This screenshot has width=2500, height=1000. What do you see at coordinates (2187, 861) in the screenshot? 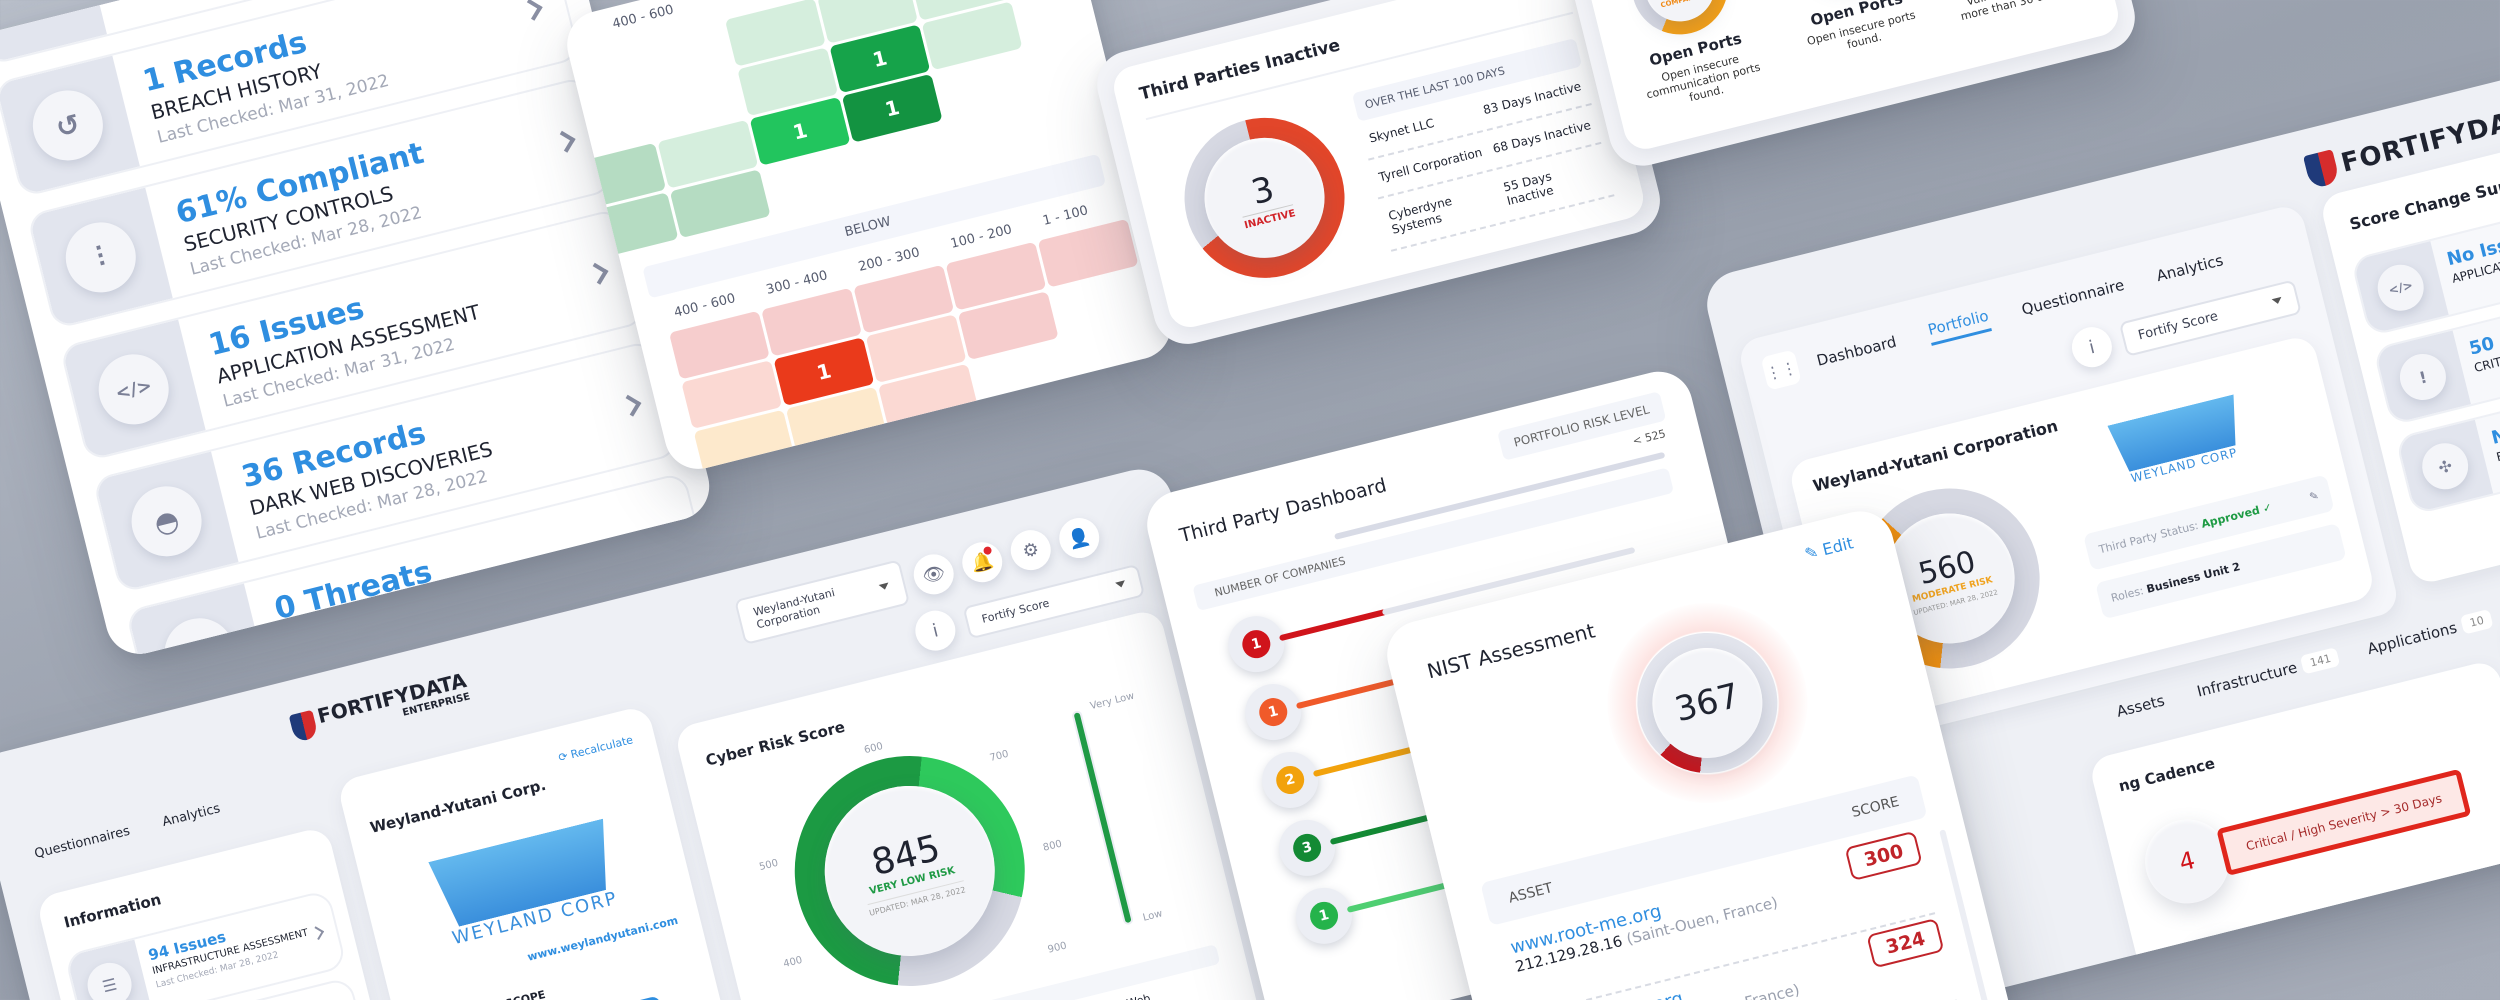
I see `cadence-count: 4` at bounding box center [2187, 861].